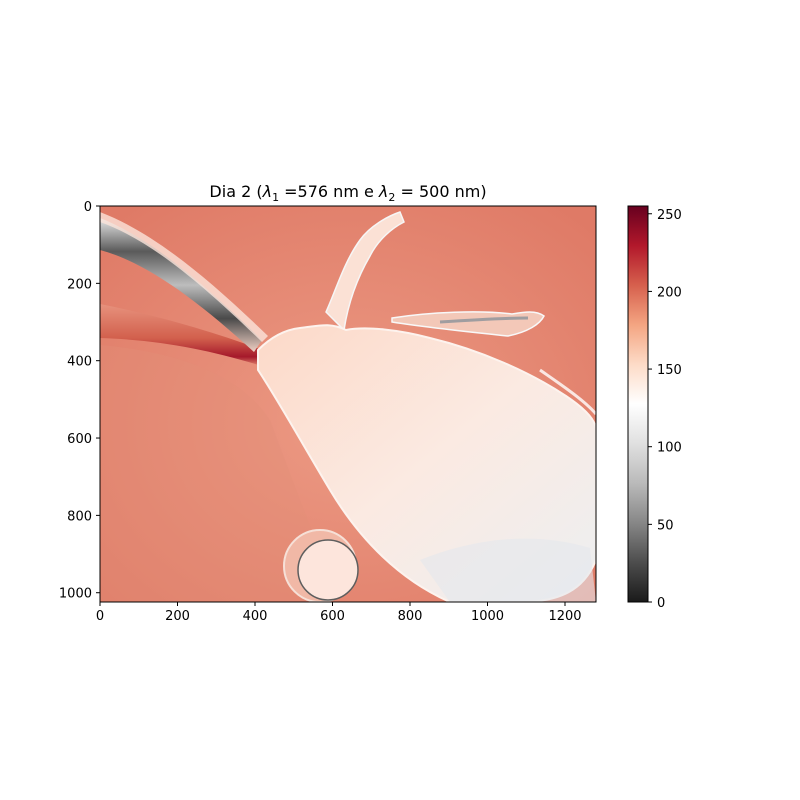  I want to click on x-tick-label: 0, so click(100, 616).